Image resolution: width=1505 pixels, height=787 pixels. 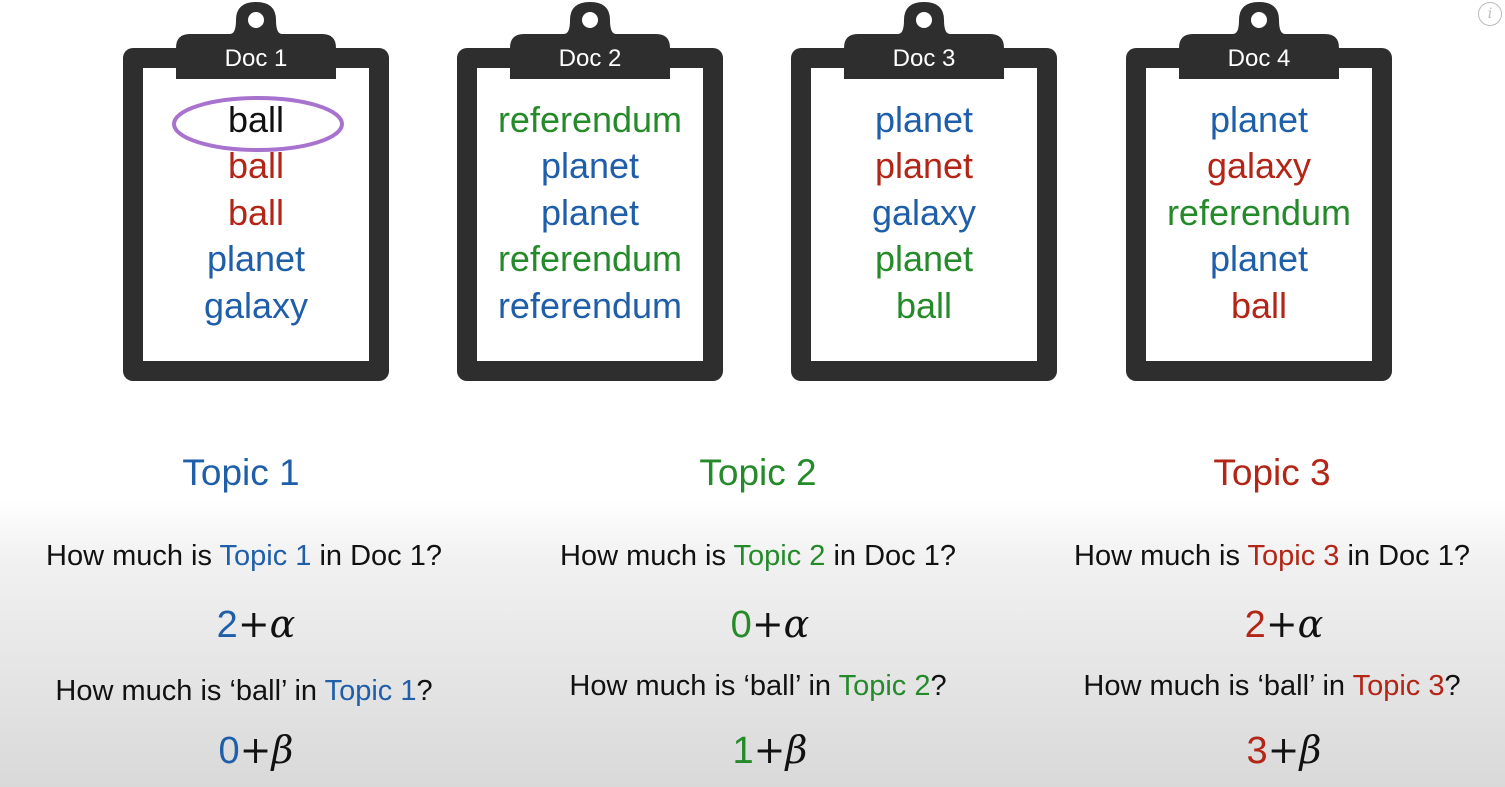 What do you see at coordinates (924, 58) in the screenshot?
I see `doc-title: Doc 3` at bounding box center [924, 58].